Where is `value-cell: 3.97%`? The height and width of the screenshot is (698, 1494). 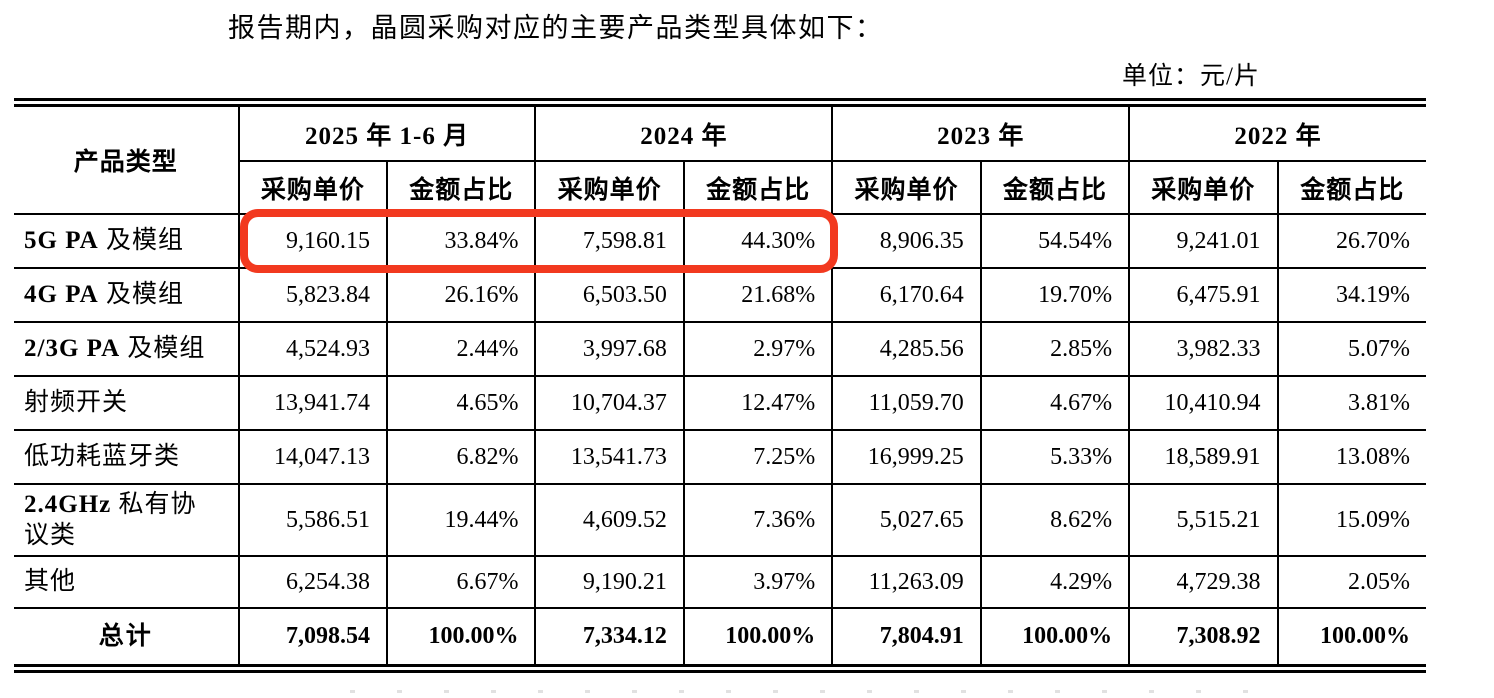 value-cell: 3.97% is located at coordinates (758, 582).